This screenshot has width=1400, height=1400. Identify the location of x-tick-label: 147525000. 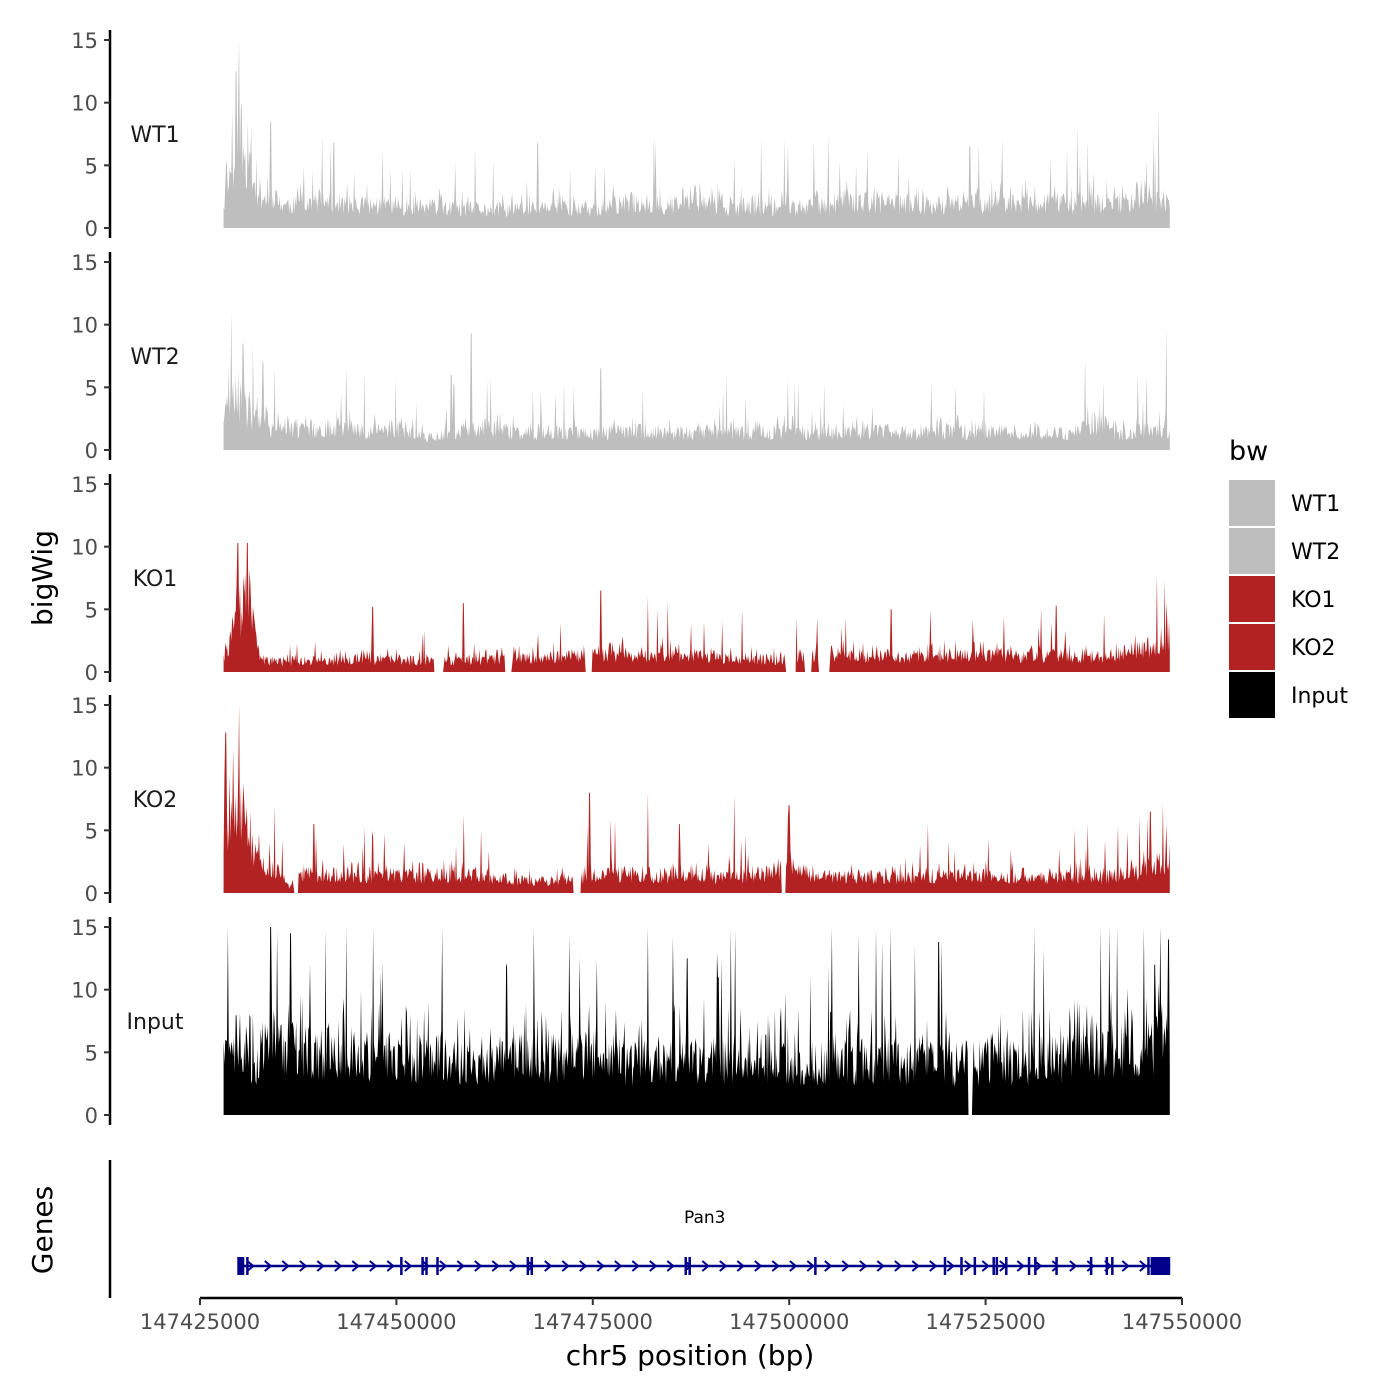
(985, 1322).